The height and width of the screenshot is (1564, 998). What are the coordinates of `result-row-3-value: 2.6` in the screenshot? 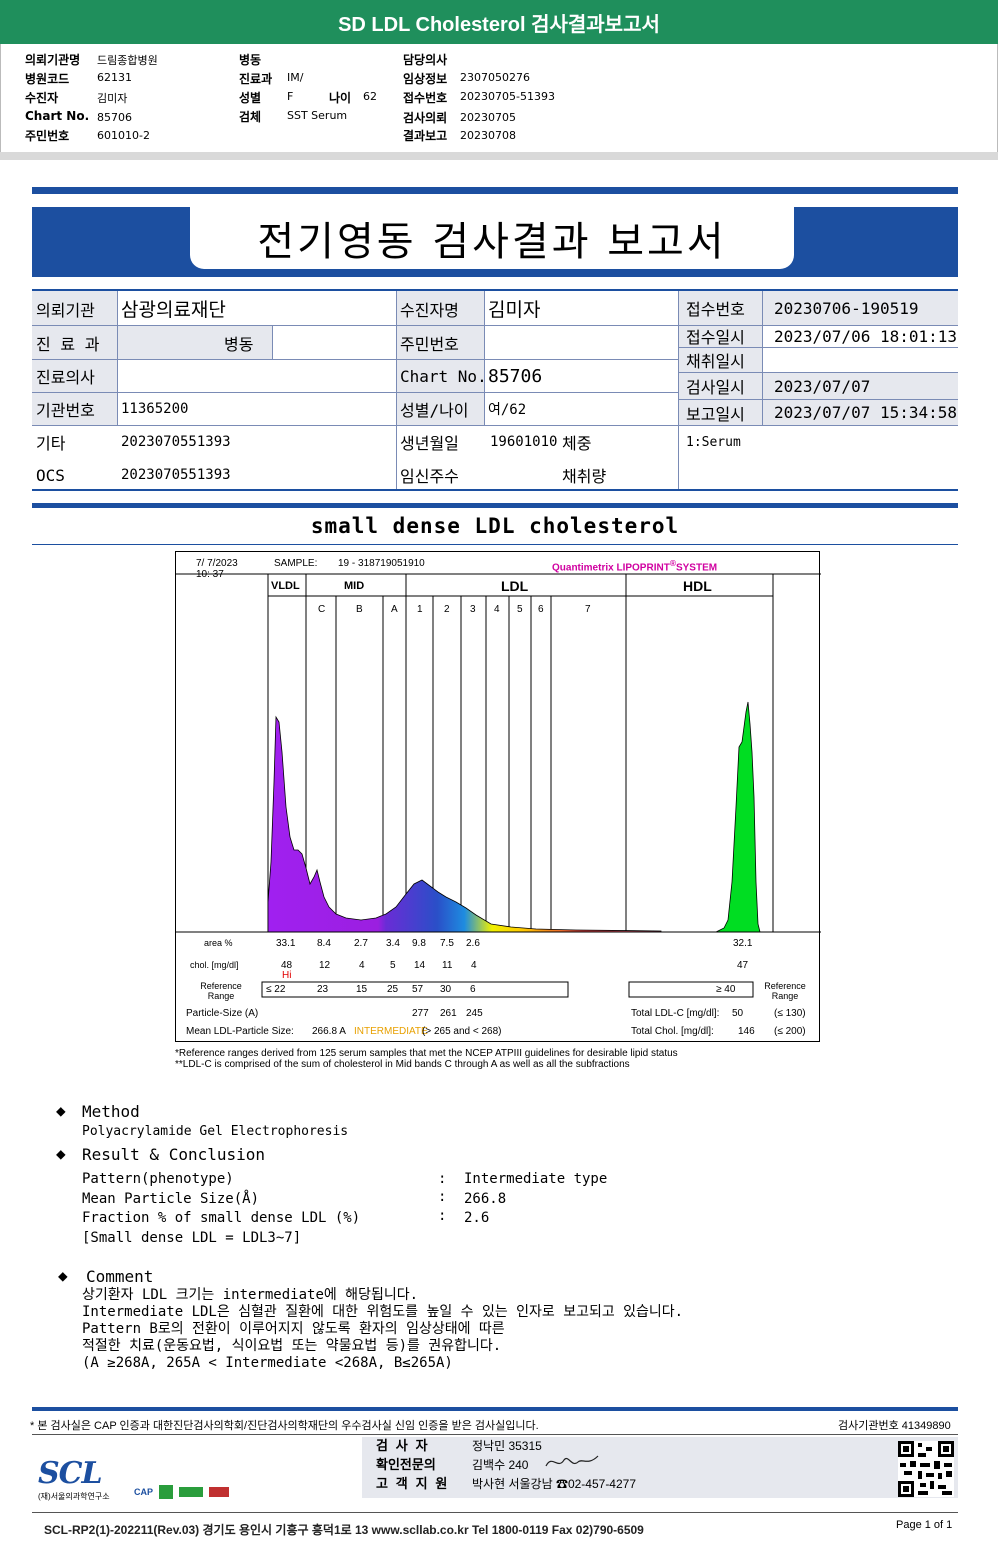 It's located at (477, 1218).